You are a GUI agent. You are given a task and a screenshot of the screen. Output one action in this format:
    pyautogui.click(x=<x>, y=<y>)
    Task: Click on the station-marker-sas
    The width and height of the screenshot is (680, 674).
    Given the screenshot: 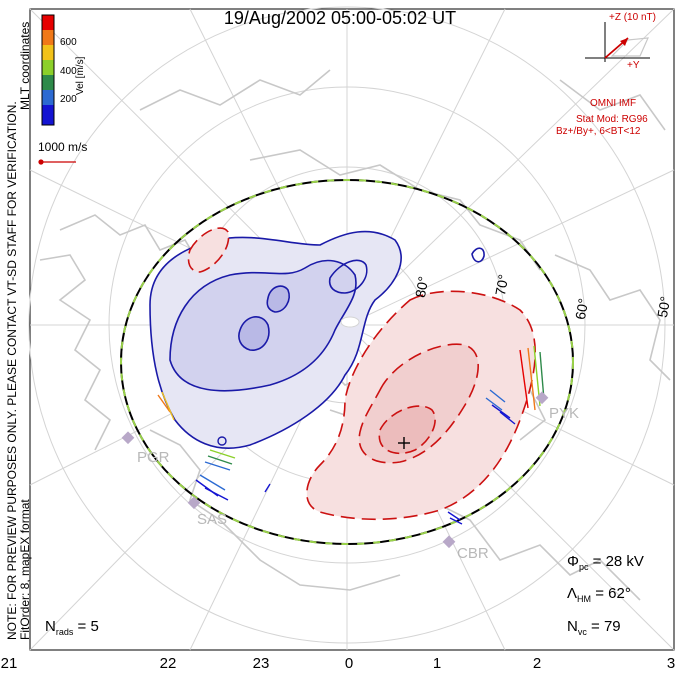 What is the action you would take?
    pyautogui.click(x=194, y=503)
    